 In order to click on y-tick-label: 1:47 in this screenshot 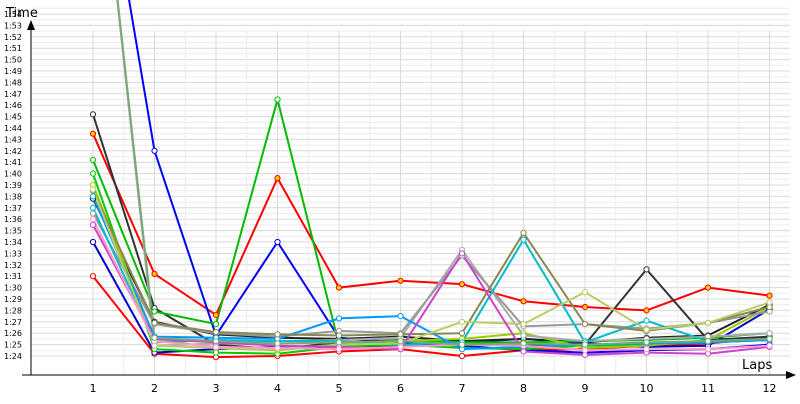, I will do `click(13, 94)`.